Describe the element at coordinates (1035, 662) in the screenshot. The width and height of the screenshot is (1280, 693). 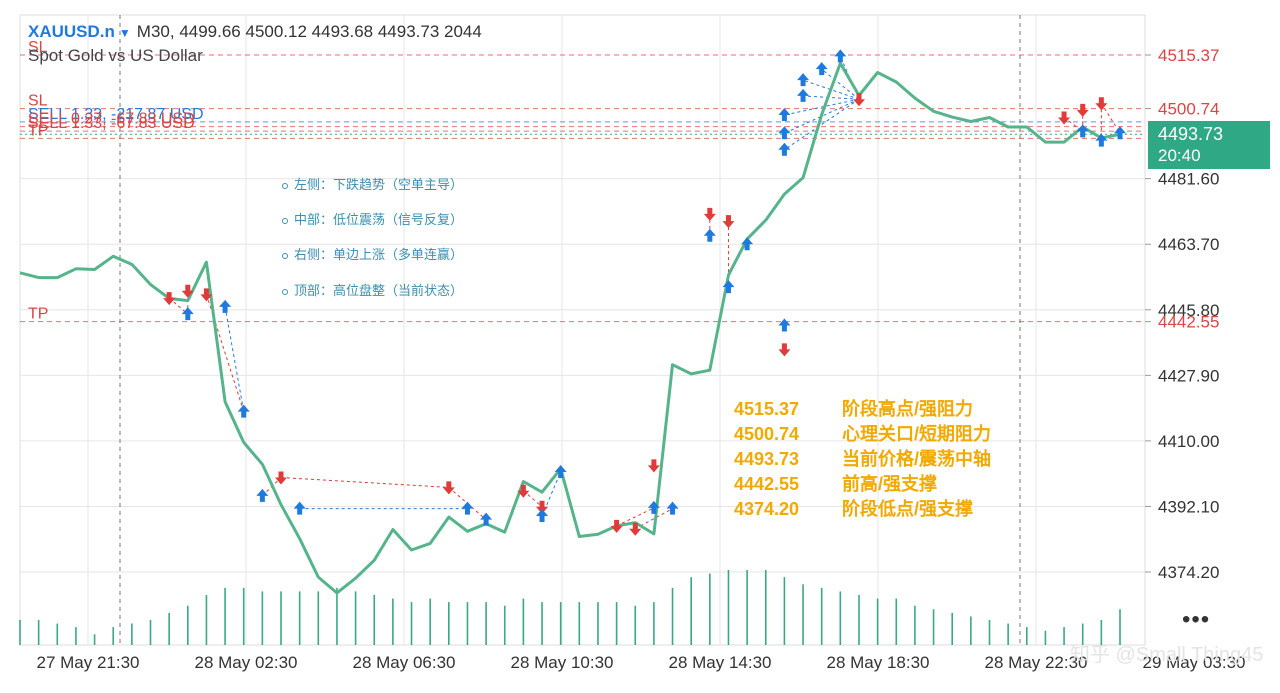
I see `time-axis-label: 28 May 22:30` at that location.